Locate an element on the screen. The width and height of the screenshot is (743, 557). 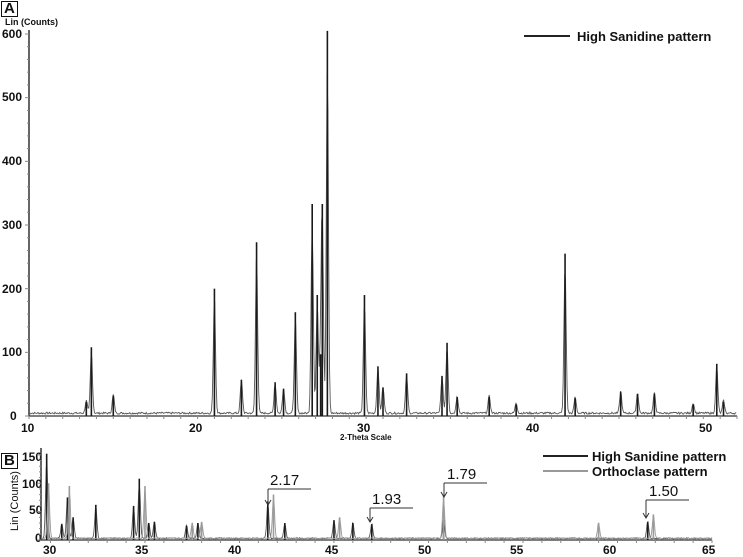
panel-b-legend-label-sanidine: High Sanidine pattern is located at coordinates (659, 456).